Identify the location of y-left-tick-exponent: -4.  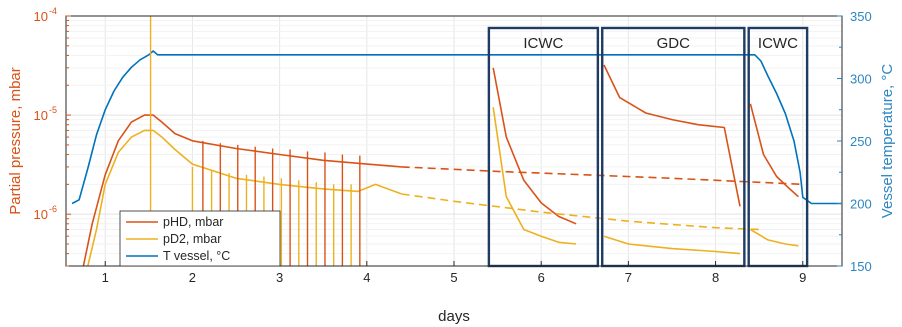
(53, 11).